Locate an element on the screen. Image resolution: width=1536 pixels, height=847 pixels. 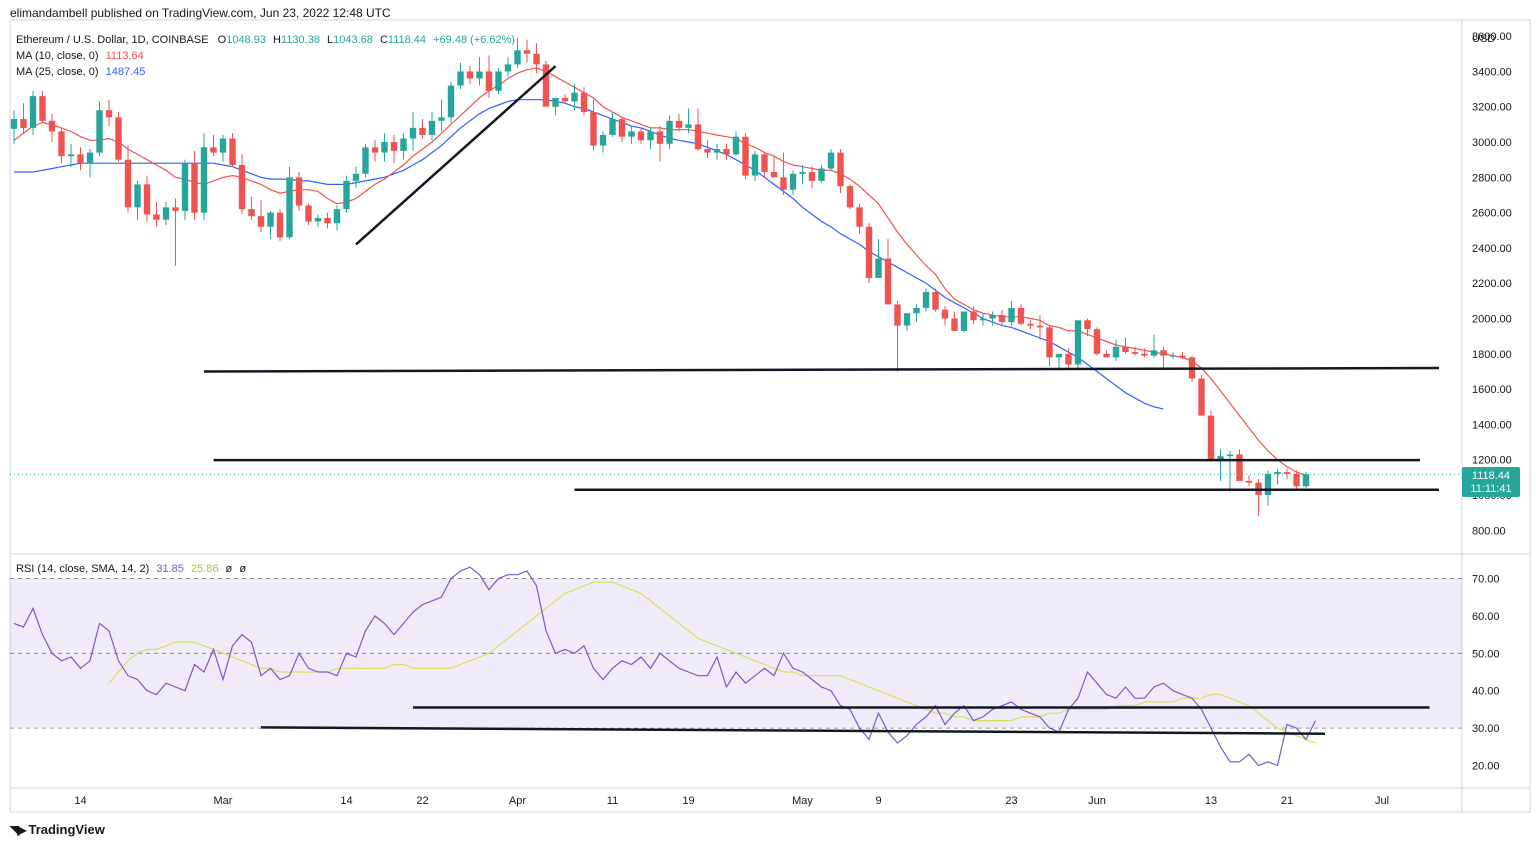
ohlc-low: 1043.68 is located at coordinates (353, 40).